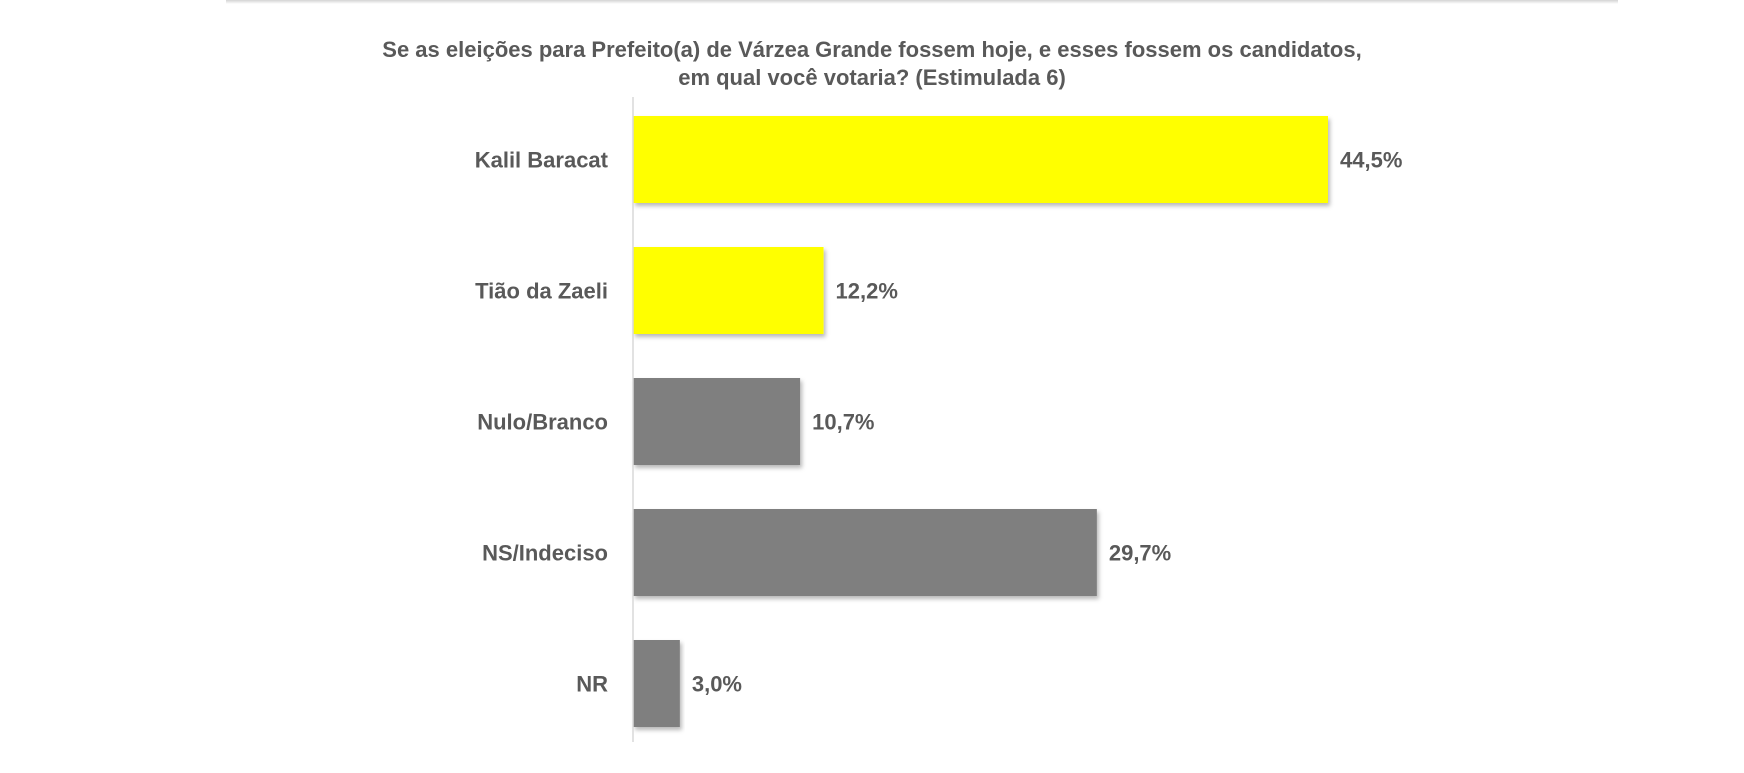 The height and width of the screenshot is (773, 1744). Describe the element at coordinates (592, 684) in the screenshot. I see `category-label-4: NR` at that location.